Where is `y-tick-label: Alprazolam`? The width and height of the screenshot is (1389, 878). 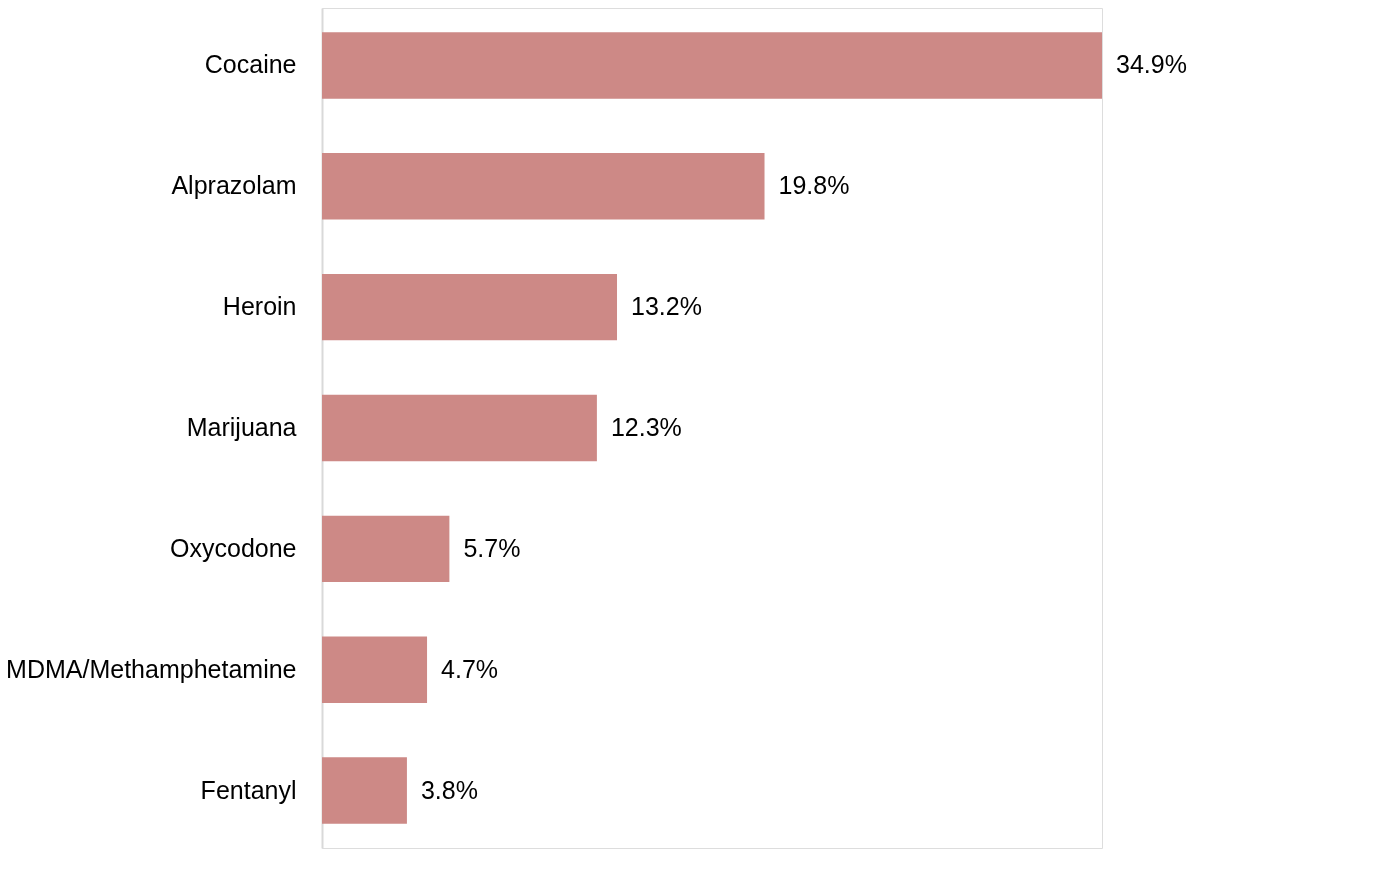 y-tick-label: Alprazolam is located at coordinates (234, 185).